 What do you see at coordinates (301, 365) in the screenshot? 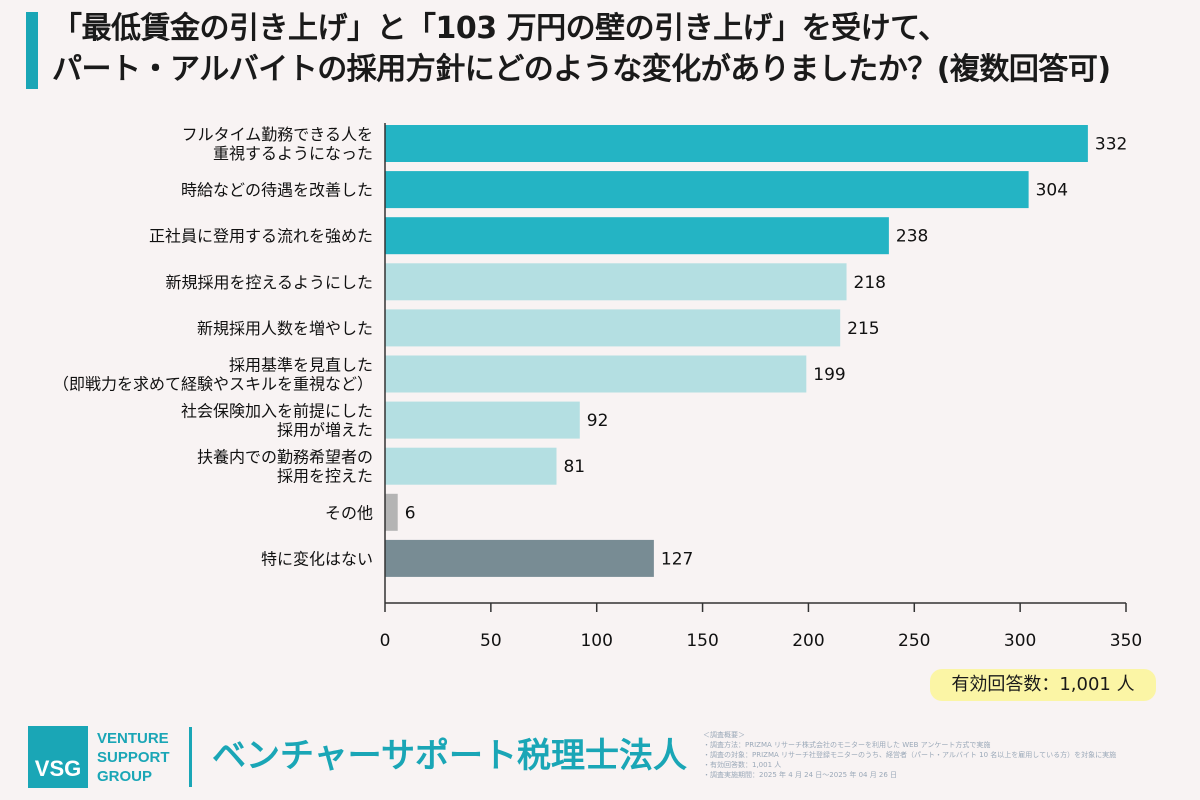
I see `category-label: 採用基準を見直した` at bounding box center [301, 365].